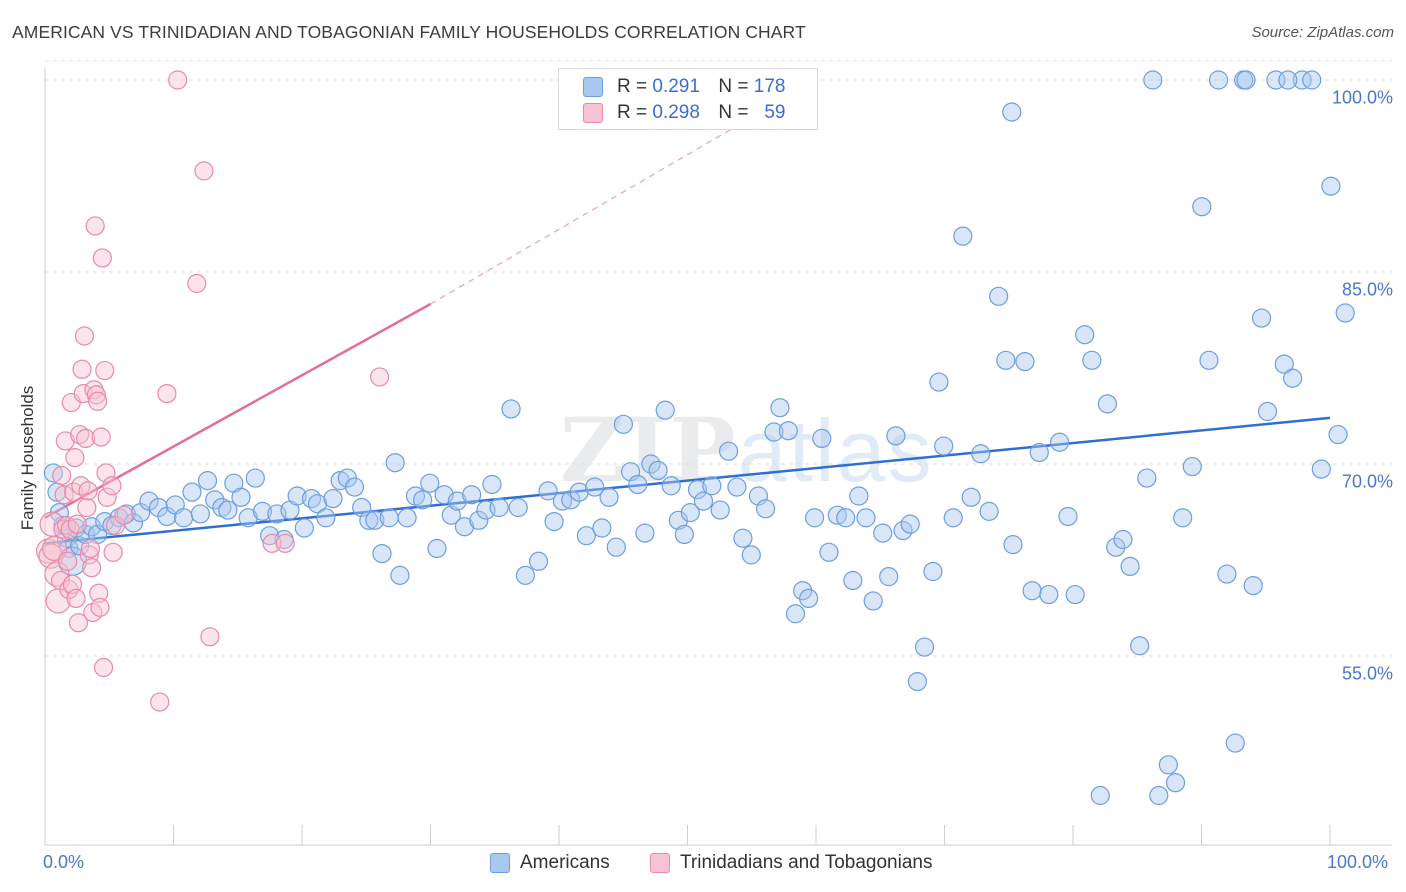 This screenshot has width=1406, height=892. Describe the element at coordinates (27, 458) in the screenshot. I see `y-axis-label: Family Households` at that location.